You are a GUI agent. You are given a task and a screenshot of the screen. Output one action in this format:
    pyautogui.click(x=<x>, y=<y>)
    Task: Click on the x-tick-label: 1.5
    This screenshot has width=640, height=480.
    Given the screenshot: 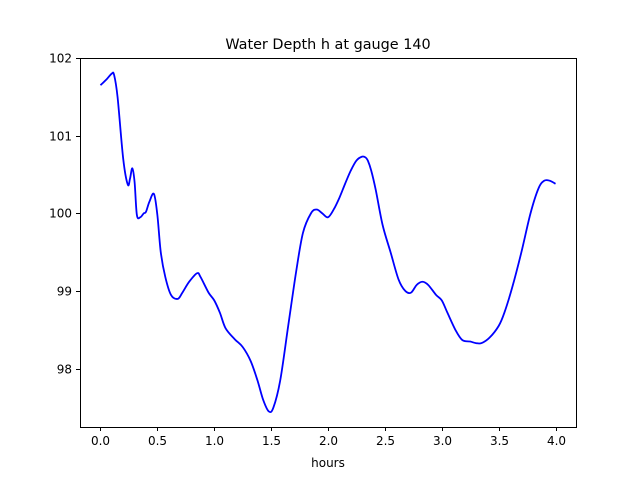 What is the action you would take?
    pyautogui.click(x=271, y=441)
    